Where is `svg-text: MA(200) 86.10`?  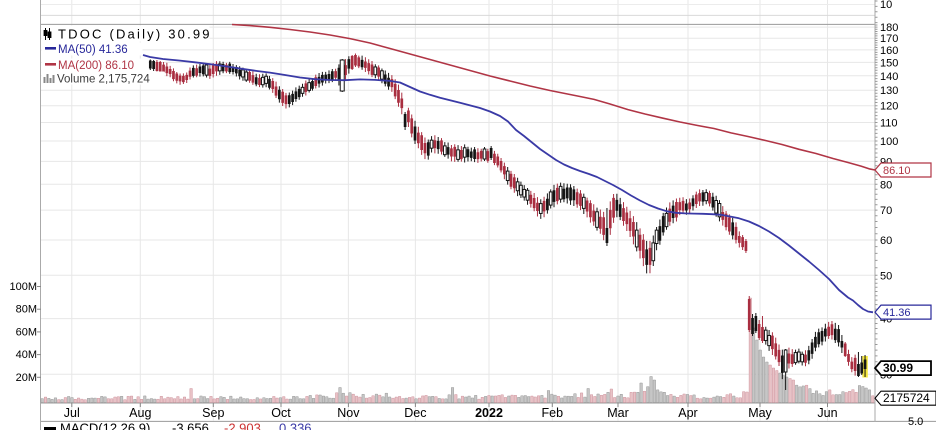 svg-text: MA(200) 86.10 is located at coordinates (96, 66).